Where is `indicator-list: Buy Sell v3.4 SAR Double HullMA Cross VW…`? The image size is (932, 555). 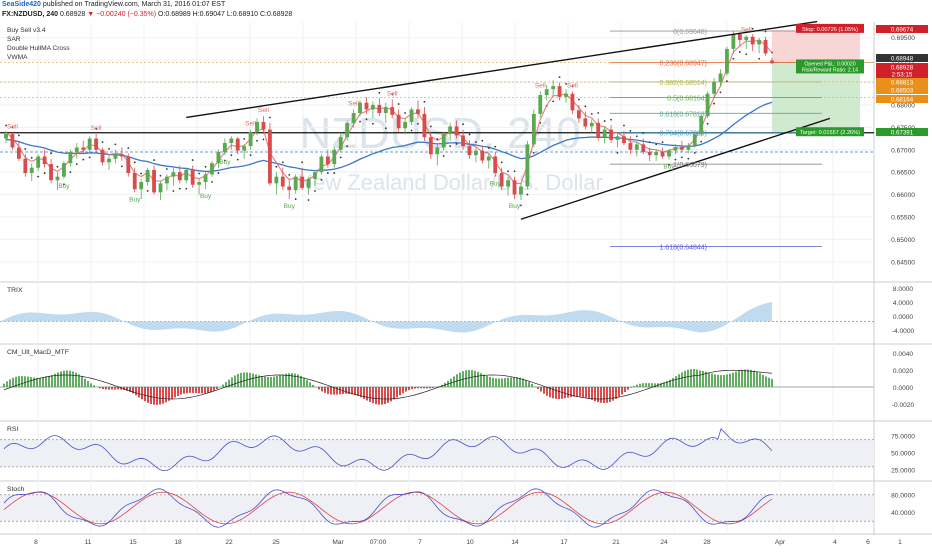
indicator-list: Buy Sell v3.4 SAR Double HullMA Cross VW… is located at coordinates (38, 44).